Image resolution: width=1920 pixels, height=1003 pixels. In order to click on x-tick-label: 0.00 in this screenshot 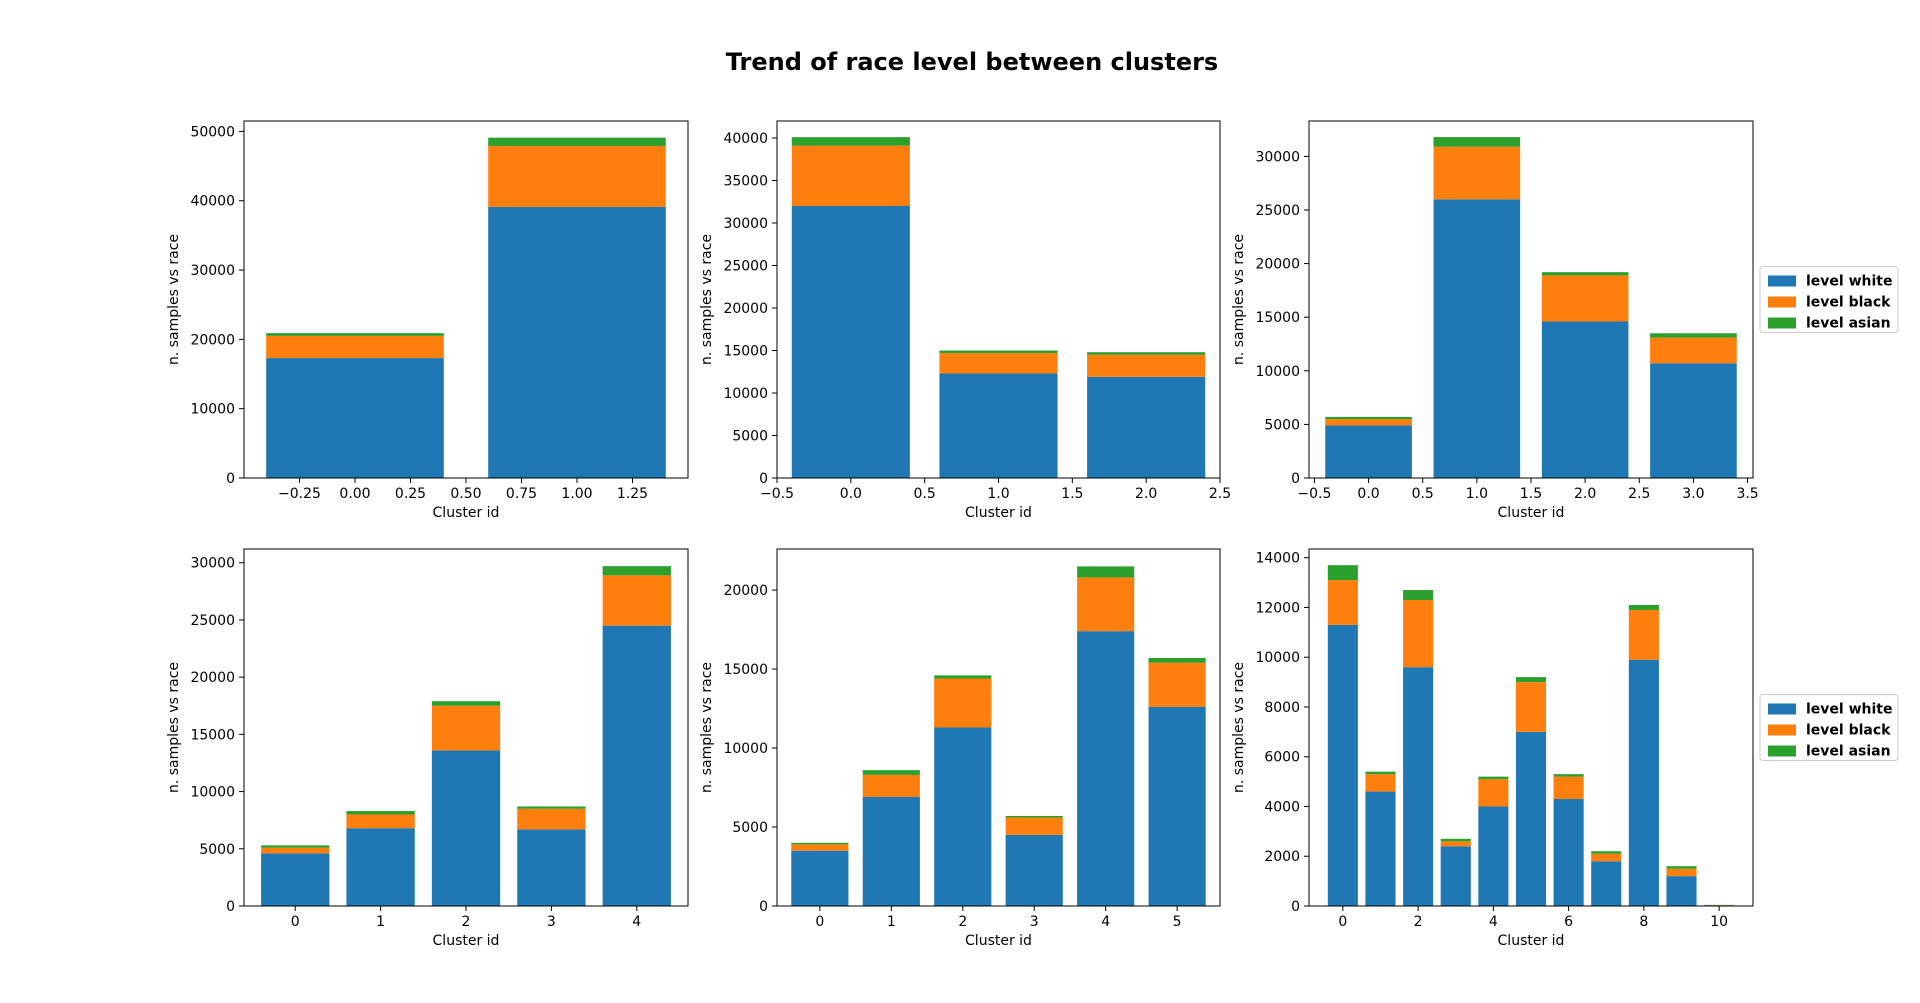, I will do `click(354, 494)`.